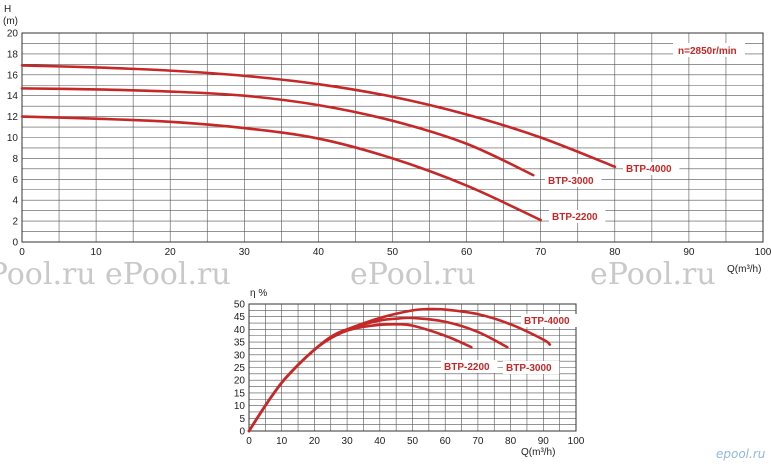 The image size is (771, 466). Describe the element at coordinates (240, 393) in the screenshot. I see `y-tick-label: 15` at that location.